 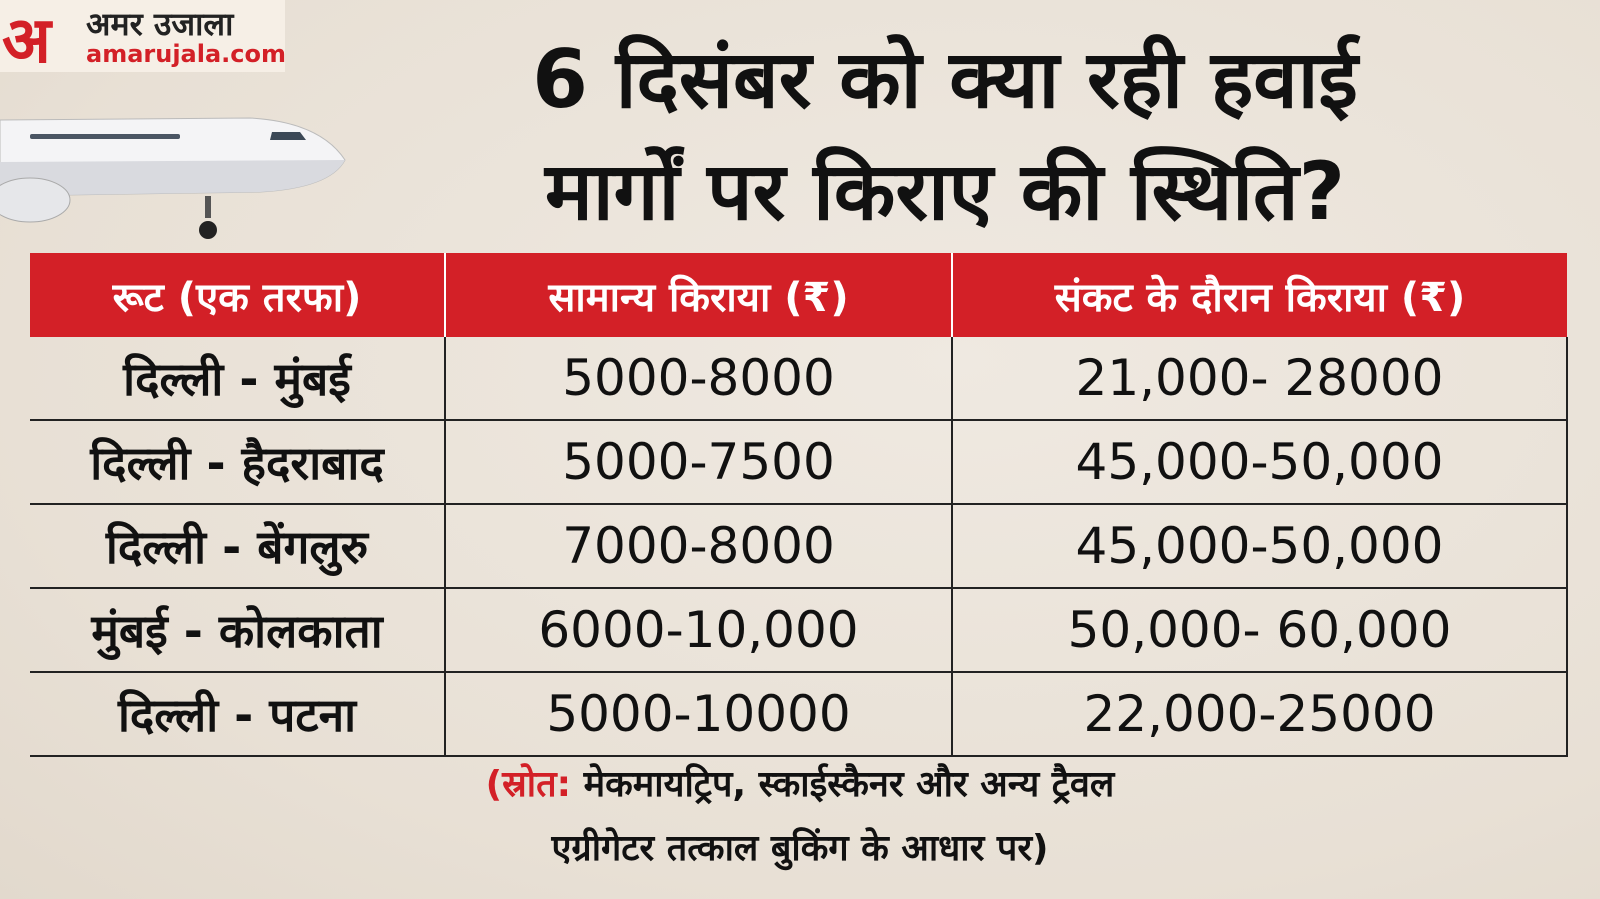 What do you see at coordinates (698, 462) in the screenshot?
I see `table-cell: 5000-7500` at bounding box center [698, 462].